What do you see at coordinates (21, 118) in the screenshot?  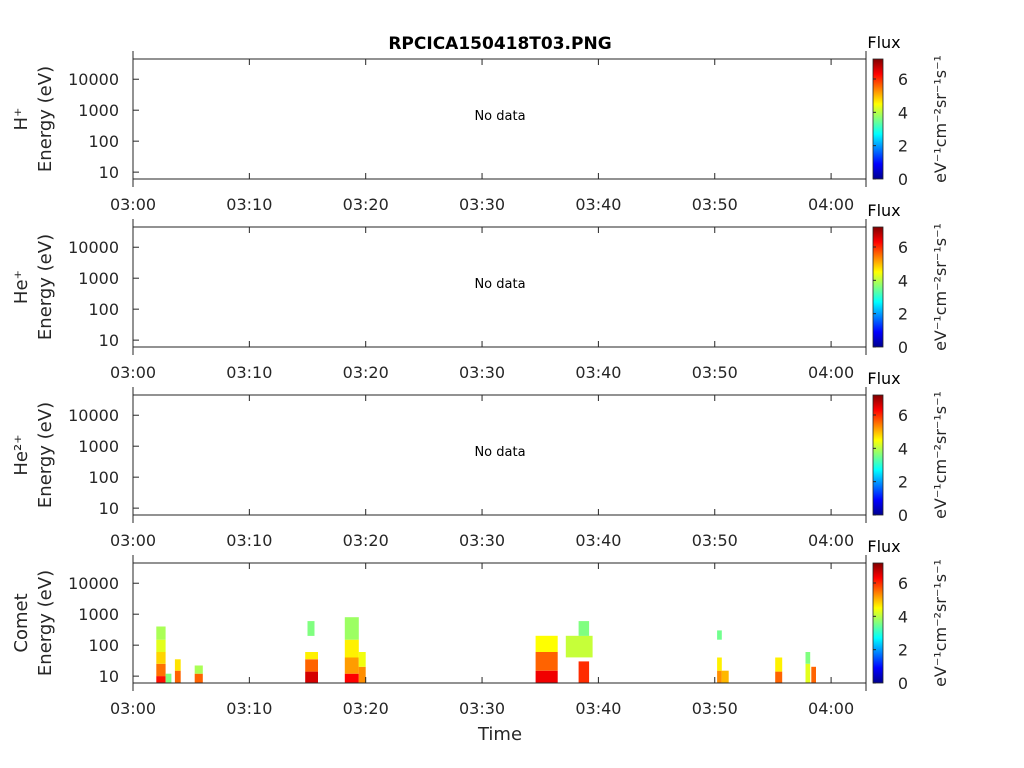 I see `species-label: H⁺` at bounding box center [21, 118].